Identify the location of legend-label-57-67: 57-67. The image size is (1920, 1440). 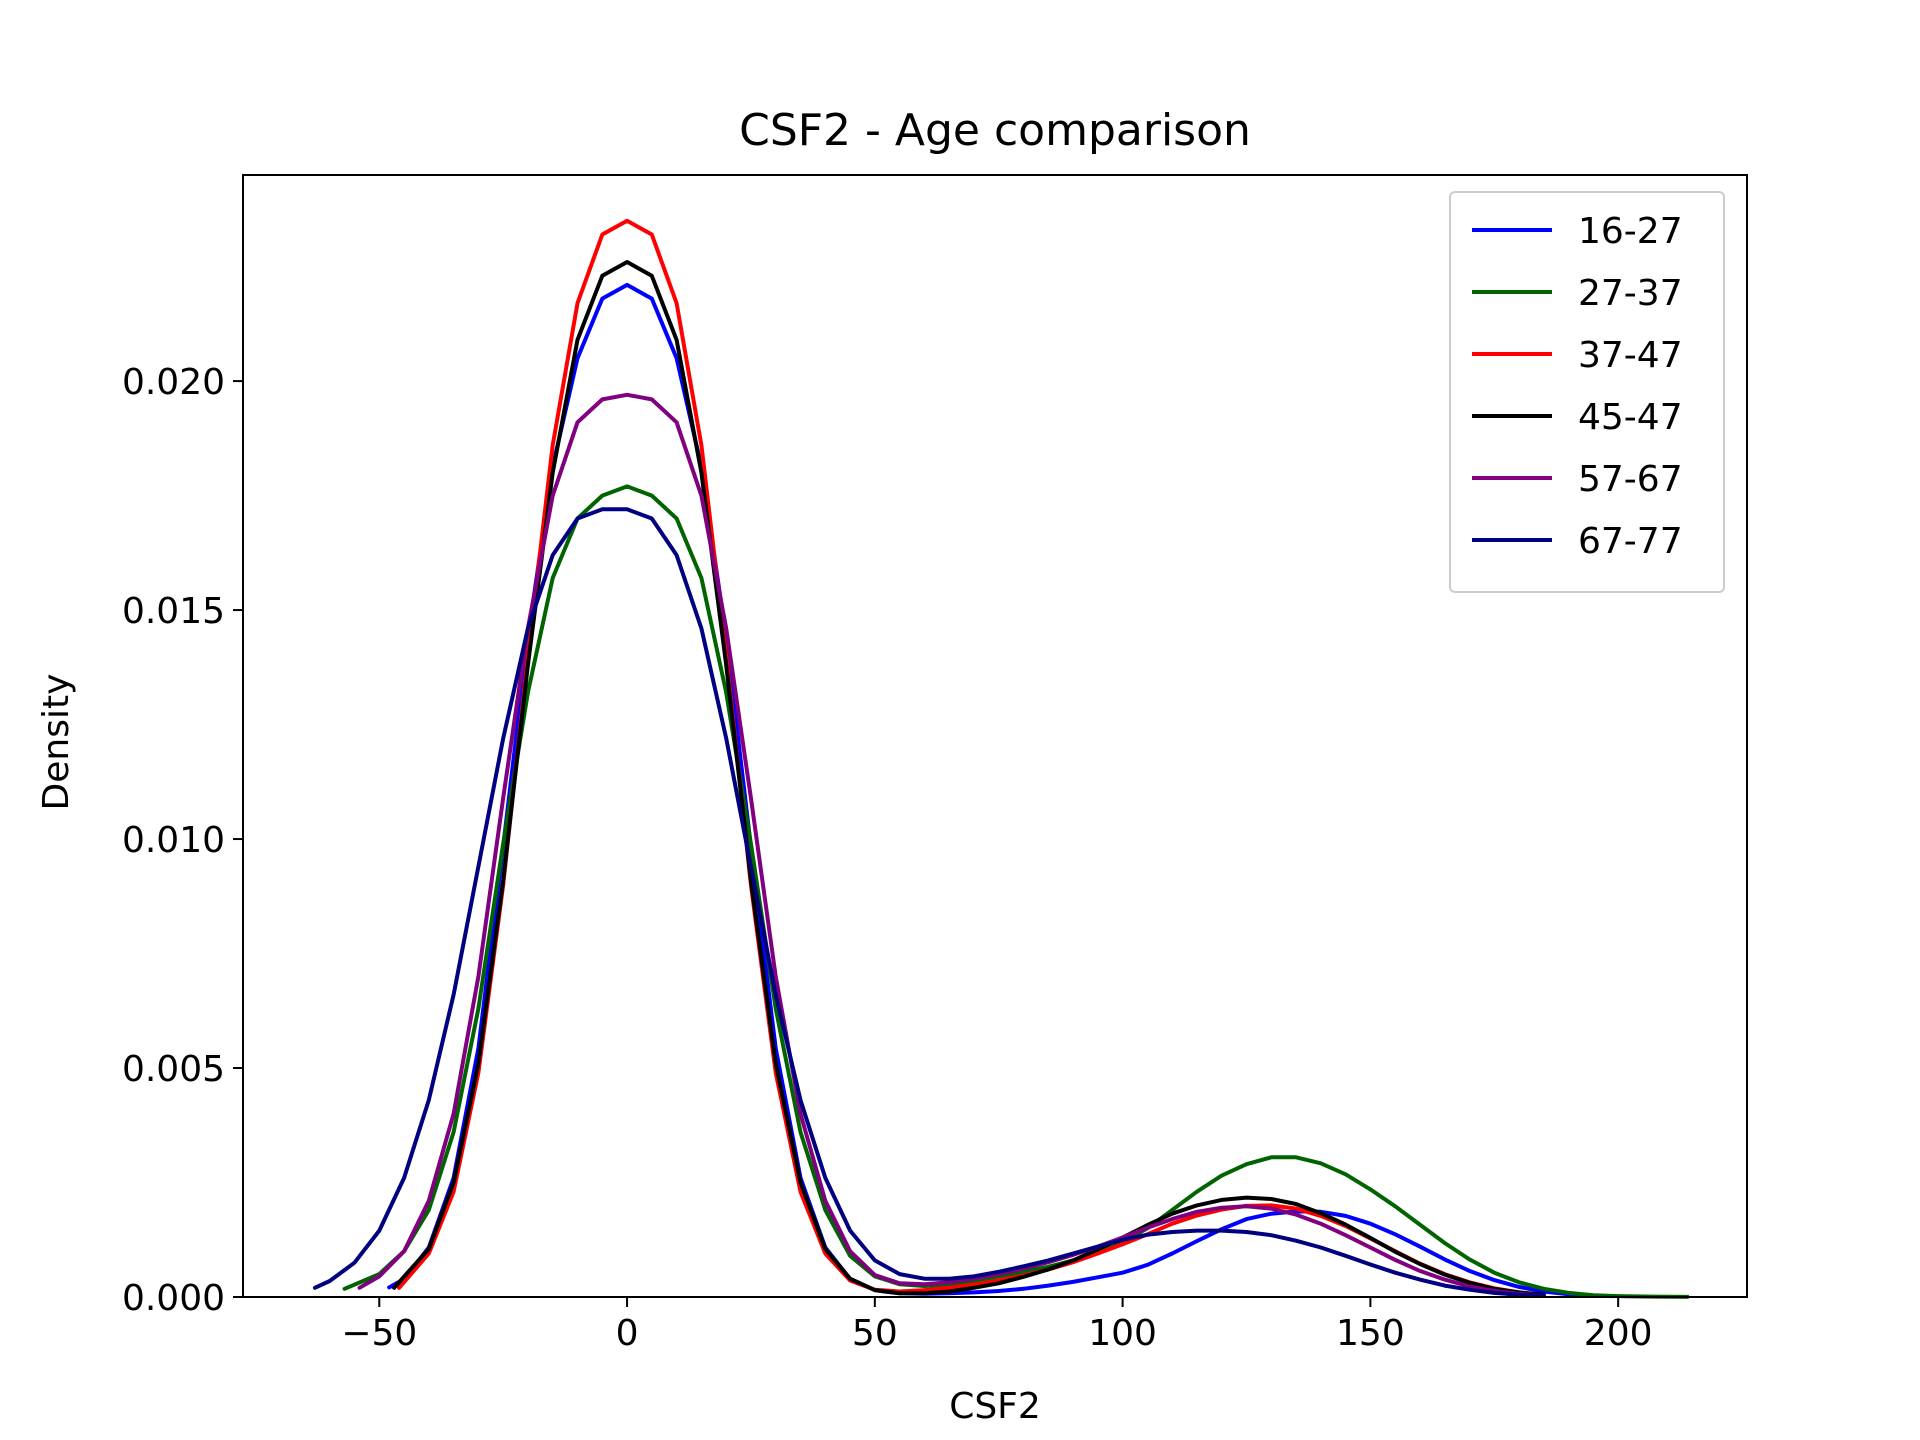
(1630, 479).